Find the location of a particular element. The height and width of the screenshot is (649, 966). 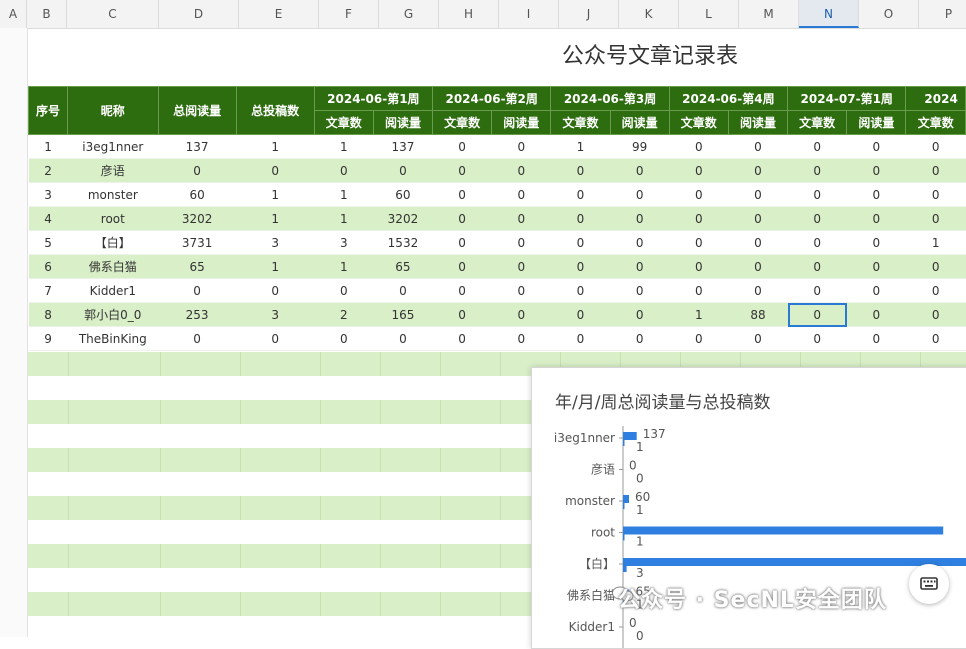

cell-index: 3 is located at coordinates (48, 194).